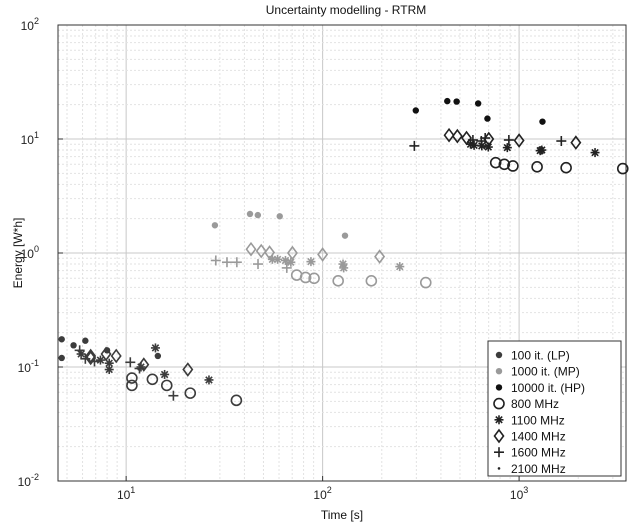 This screenshot has width=636, height=523. Describe the element at coordinates (545, 372) in the screenshot. I see `legend-label: 1000 it. (MP)` at that location.